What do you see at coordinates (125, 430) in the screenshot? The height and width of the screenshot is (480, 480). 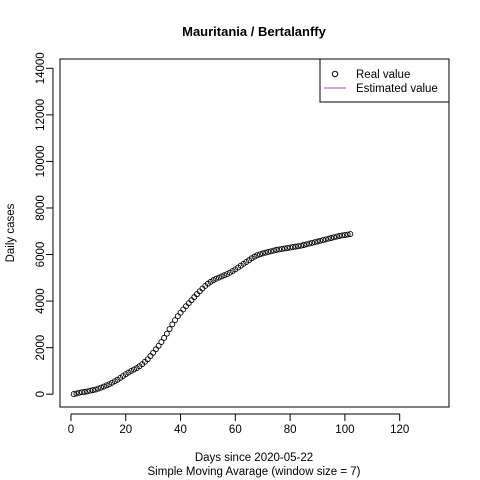 I see `x-tick-label: 20` at bounding box center [125, 430].